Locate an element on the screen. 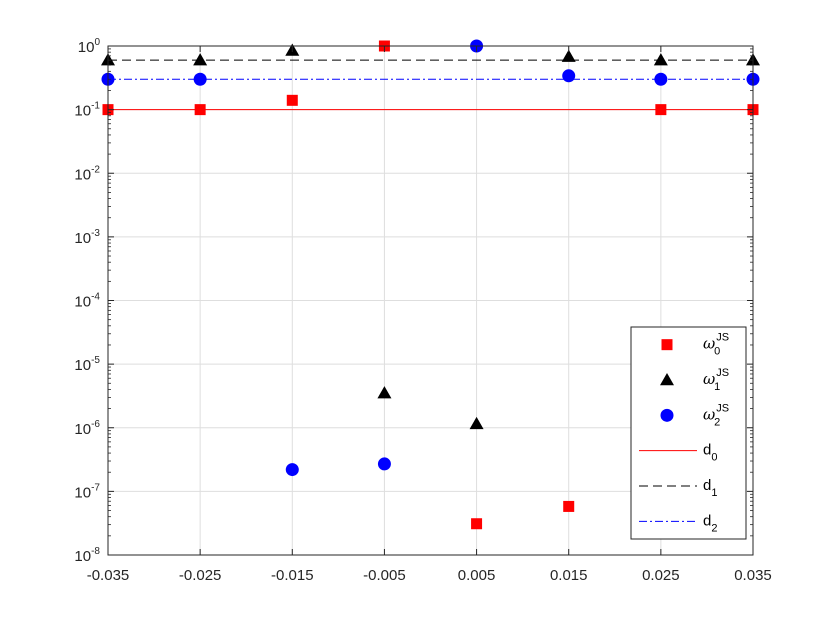 The image size is (830, 623). y-tick-label: 10⁻¹ is located at coordinates (87, 110).